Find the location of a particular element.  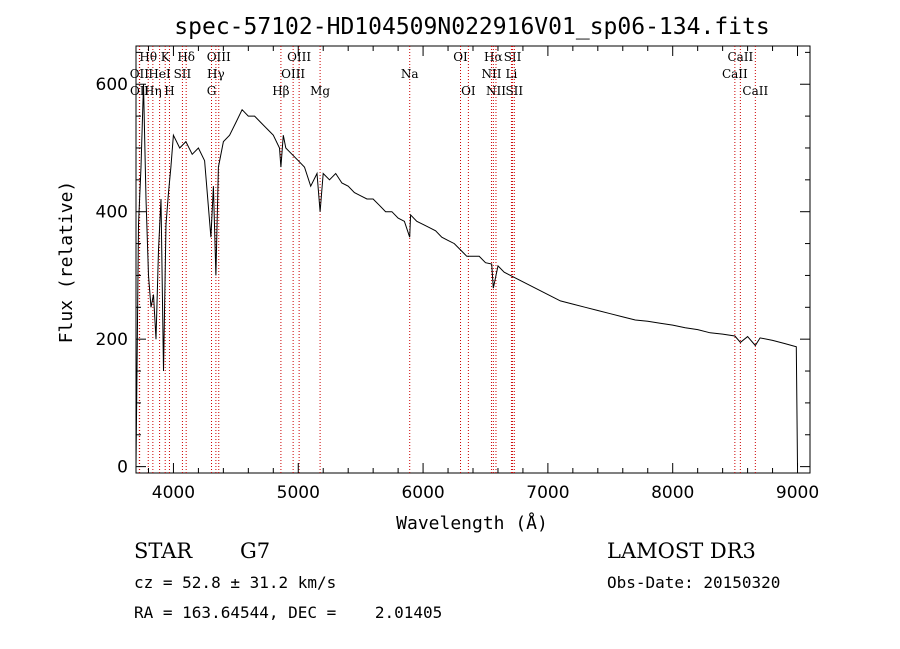

y-tick-label: 400 is located at coordinates (112, 213).